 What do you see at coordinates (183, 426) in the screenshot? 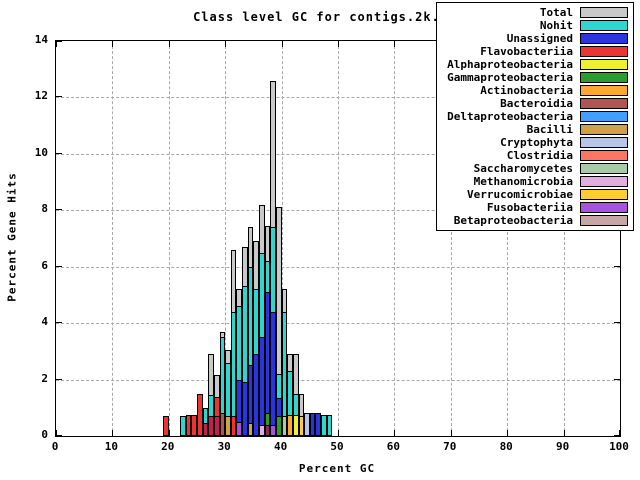
I see `bar-gc-22-nohit` at bounding box center [183, 426].